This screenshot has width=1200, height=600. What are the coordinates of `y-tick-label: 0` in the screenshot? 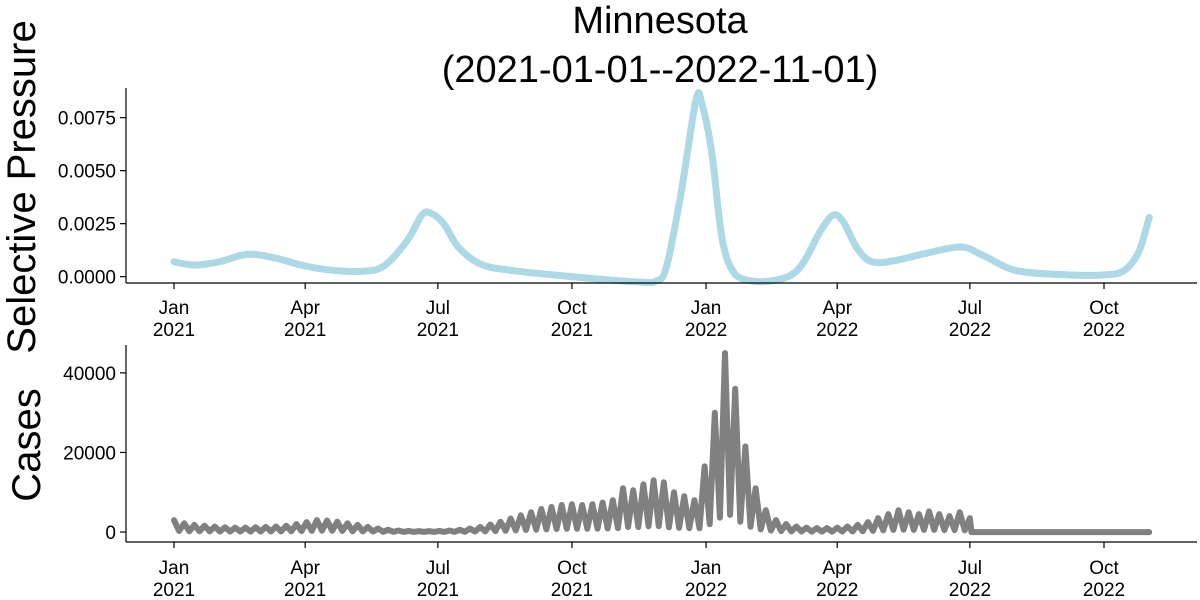 It's located at (110, 533).